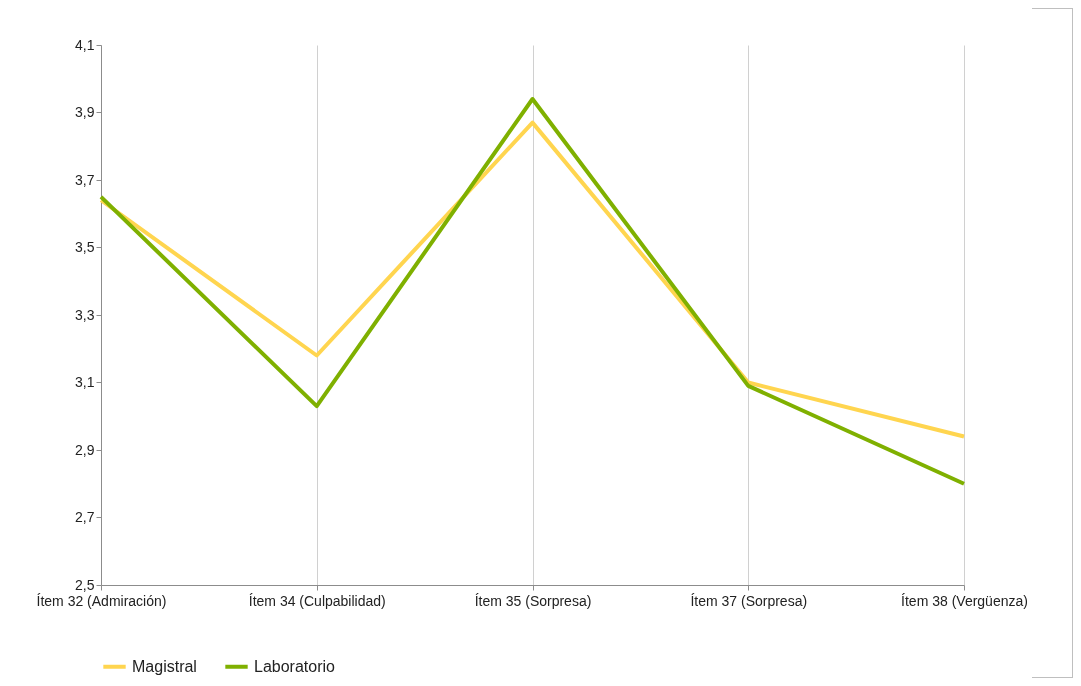  I want to click on x-tick-label: Ítem 34 (Culpabilidad), so click(317, 600).